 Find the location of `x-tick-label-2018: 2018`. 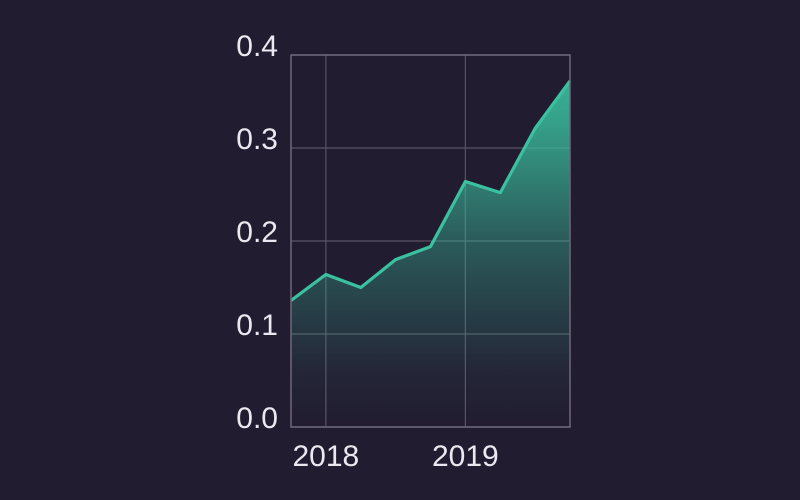

x-tick-label-2018: 2018 is located at coordinates (326, 456).